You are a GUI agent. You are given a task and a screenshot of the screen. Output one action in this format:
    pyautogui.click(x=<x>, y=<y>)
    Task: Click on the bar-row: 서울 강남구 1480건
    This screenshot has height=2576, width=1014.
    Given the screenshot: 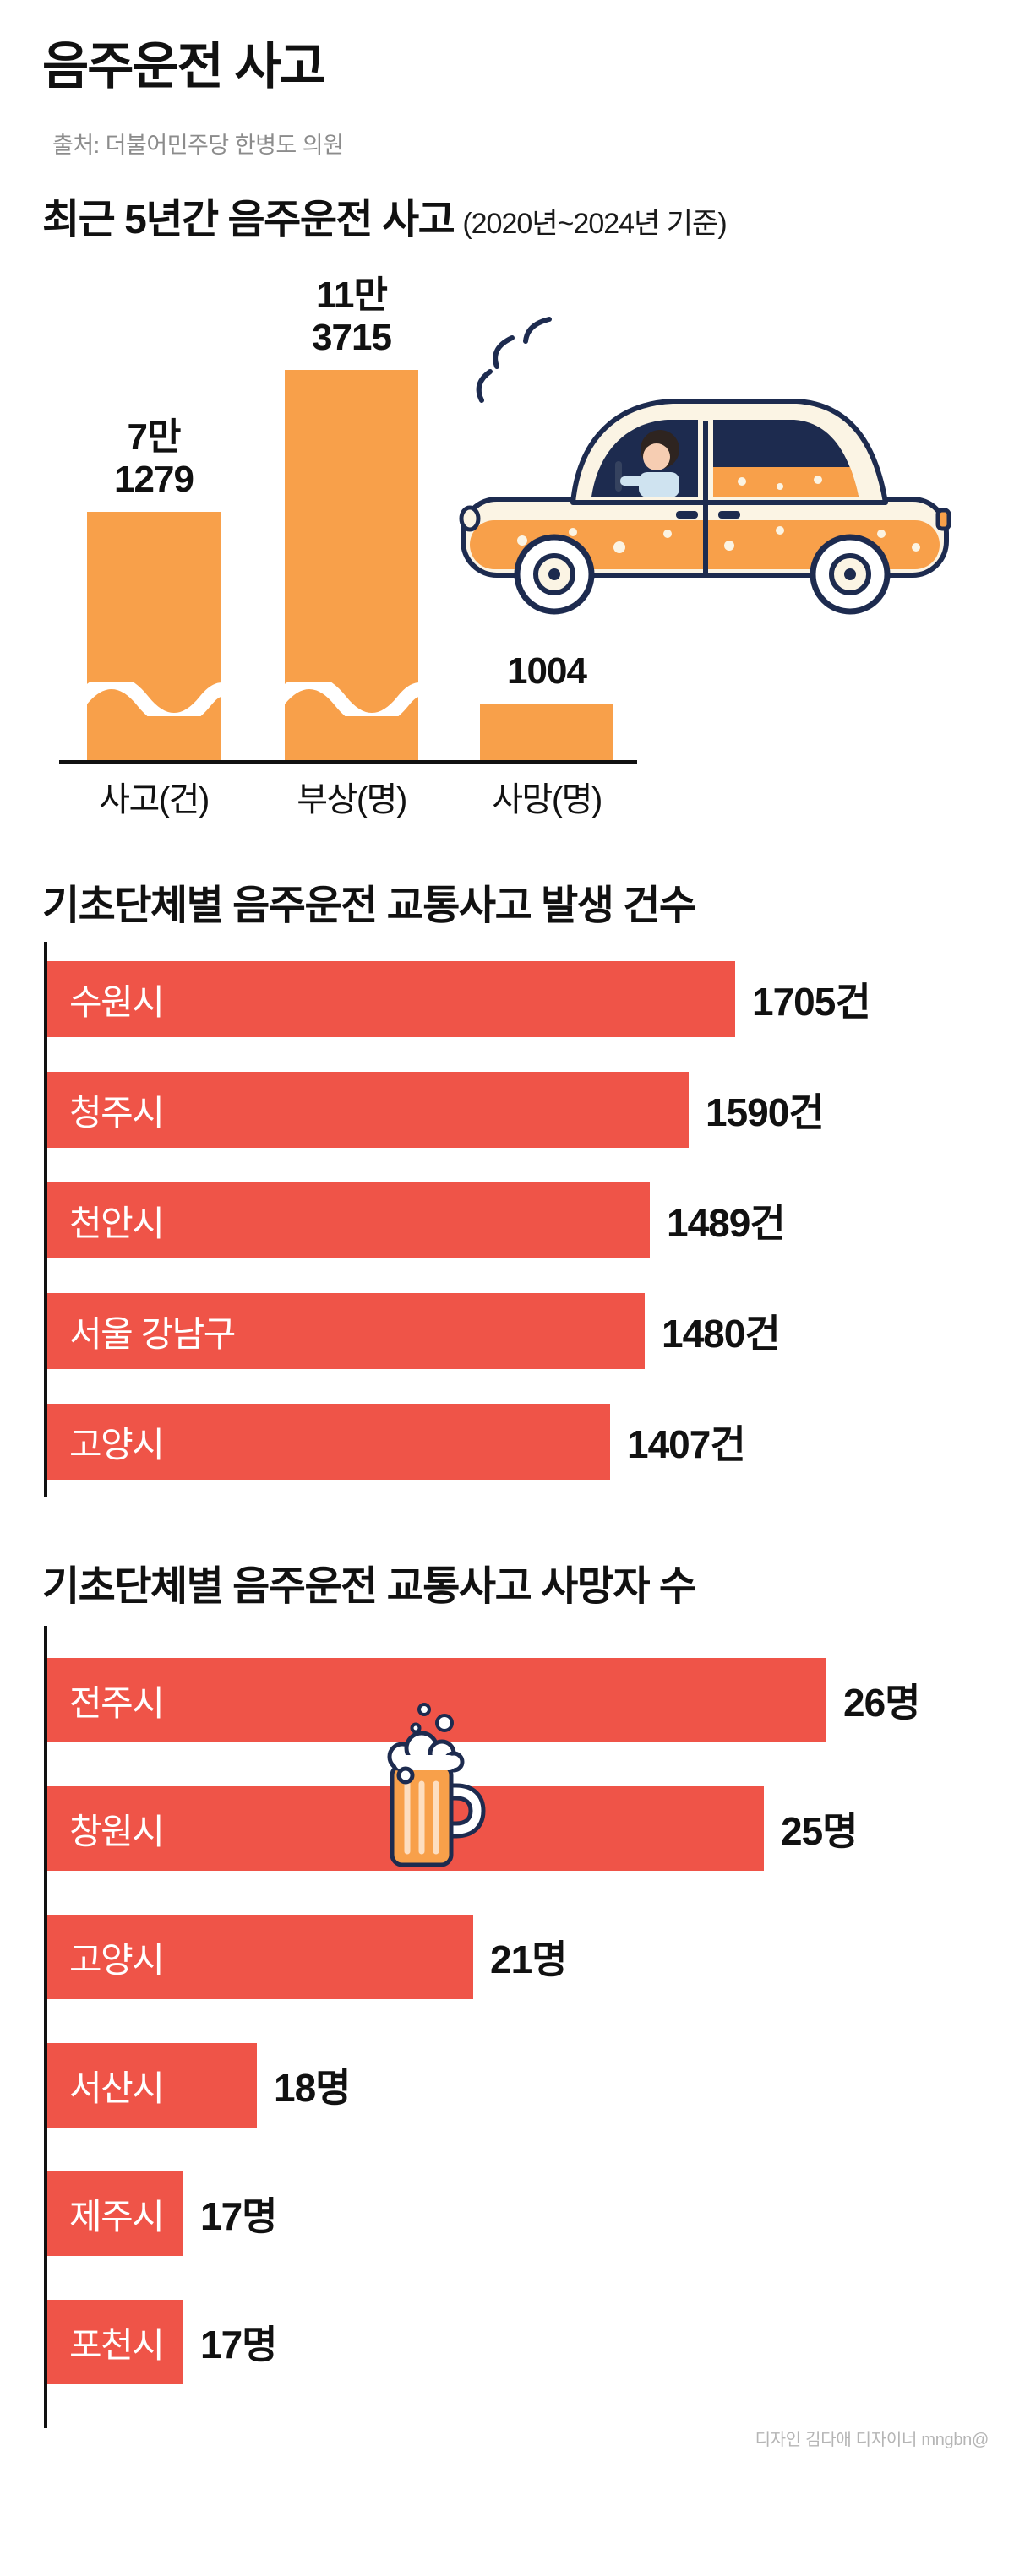 What is the action you would take?
    pyautogui.click(x=414, y=1331)
    